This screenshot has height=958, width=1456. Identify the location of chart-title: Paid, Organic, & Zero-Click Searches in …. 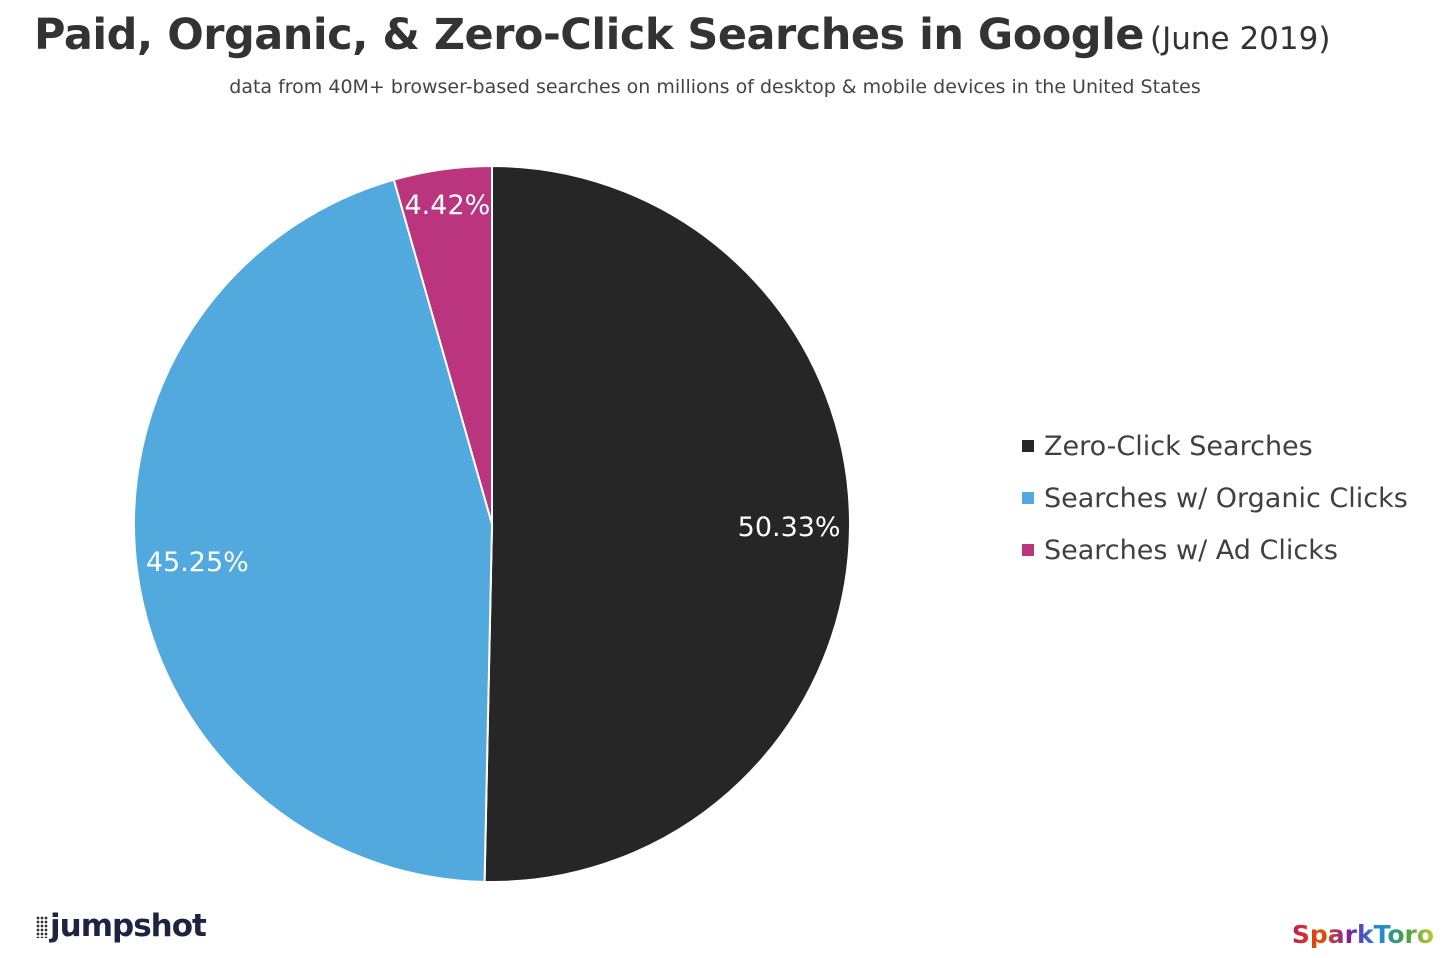
(682, 35).